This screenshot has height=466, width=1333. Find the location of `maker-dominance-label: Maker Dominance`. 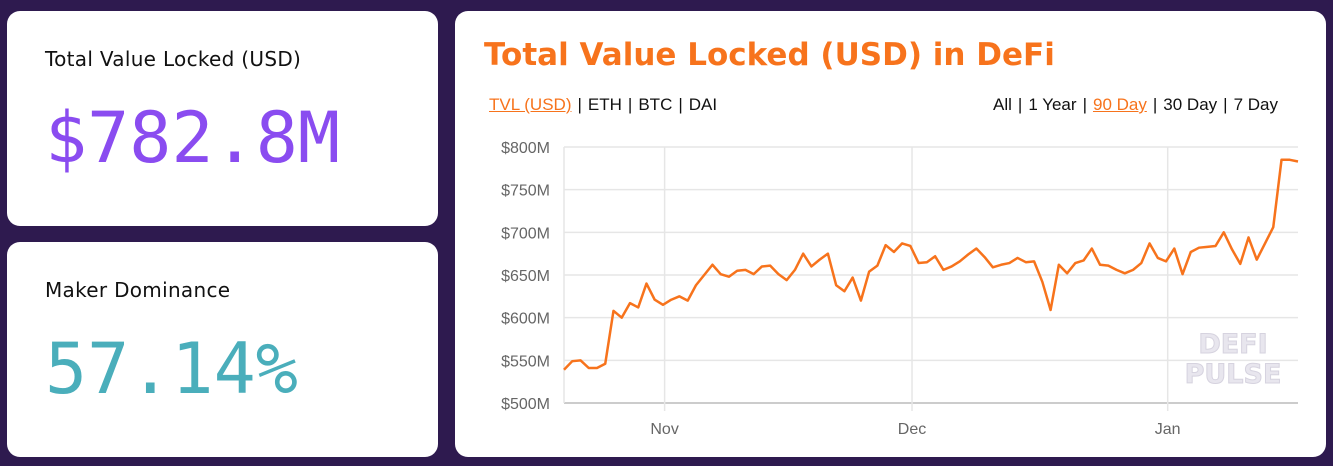

maker-dominance-label: Maker Dominance is located at coordinates (138, 290).